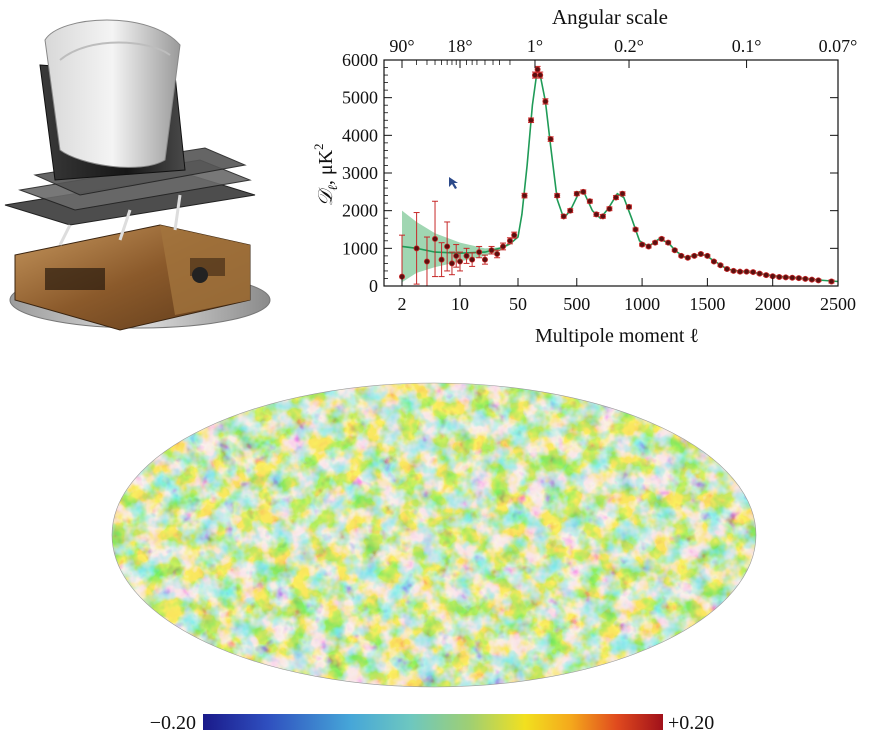 This screenshot has width=869, height=743. I want to click on y-tick-label: 3000, so click(360, 173).